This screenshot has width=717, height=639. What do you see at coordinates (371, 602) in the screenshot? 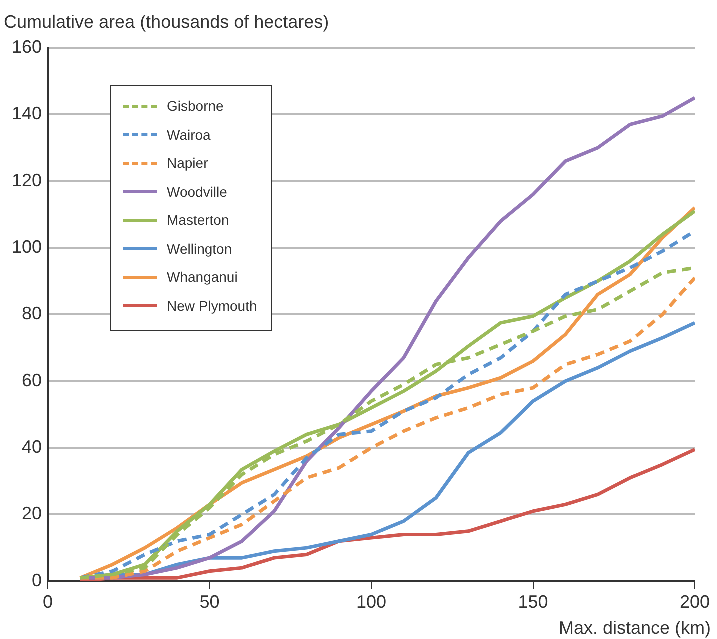
I see `x-tick-label: 100` at bounding box center [371, 602].